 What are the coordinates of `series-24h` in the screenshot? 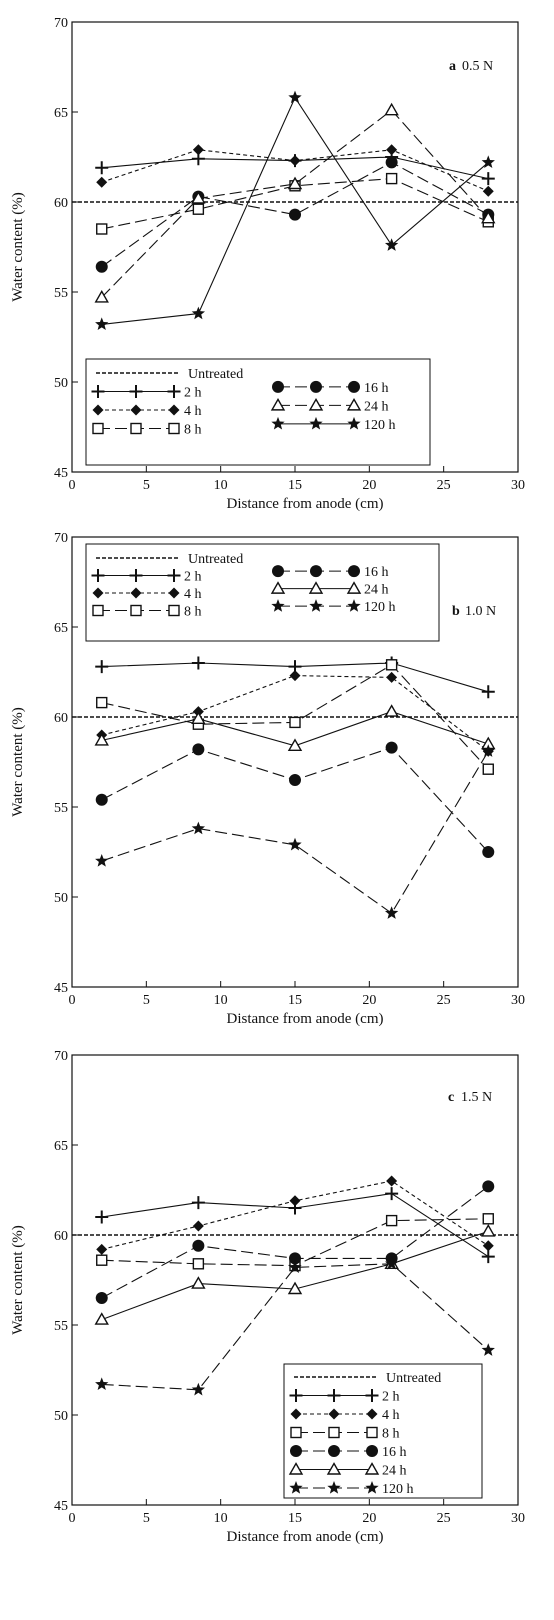 It's located at (295, 727).